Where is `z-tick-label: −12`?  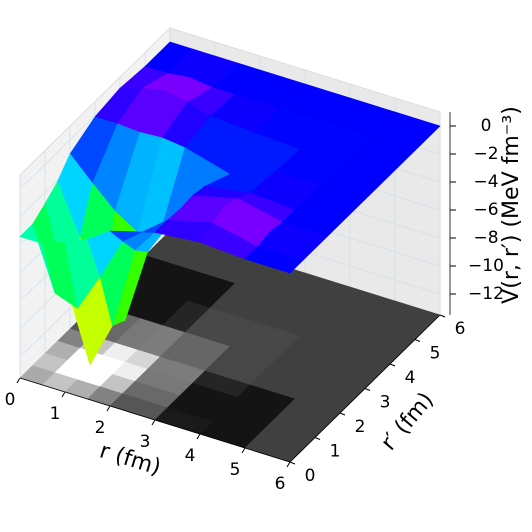 z-tick-label: −12 is located at coordinates (486, 294).